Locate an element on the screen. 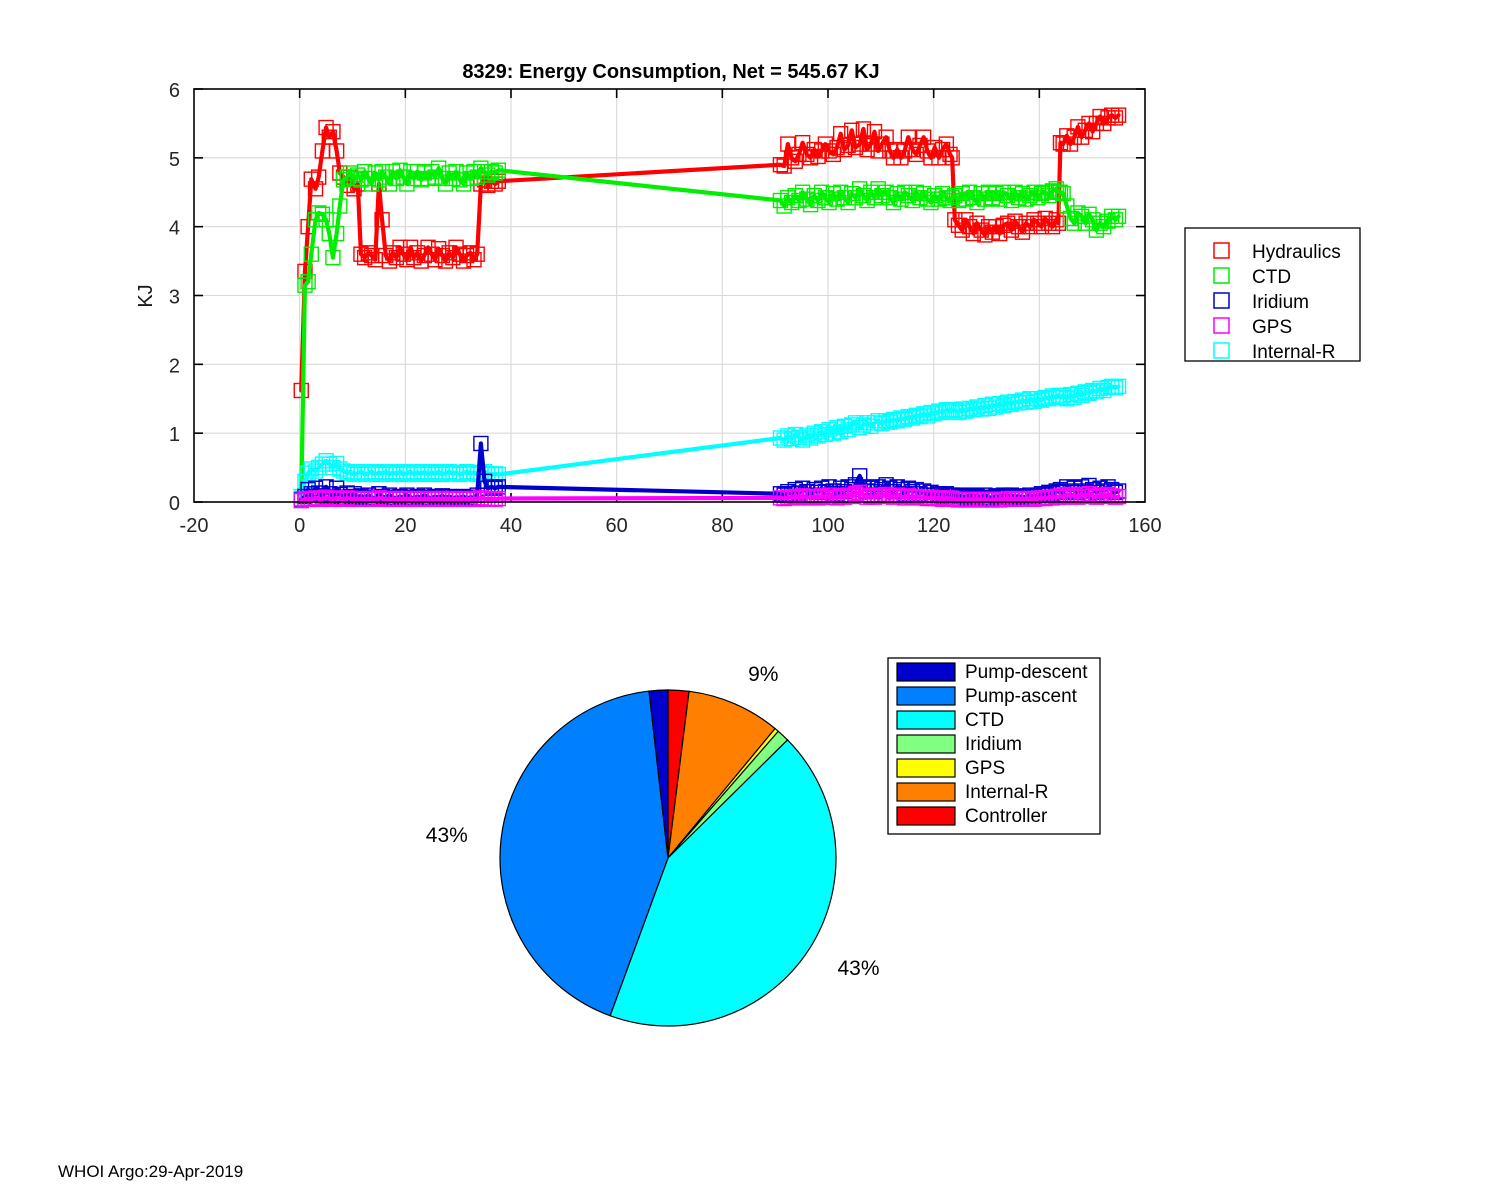  y-tick-label: 2 is located at coordinates (174, 366).